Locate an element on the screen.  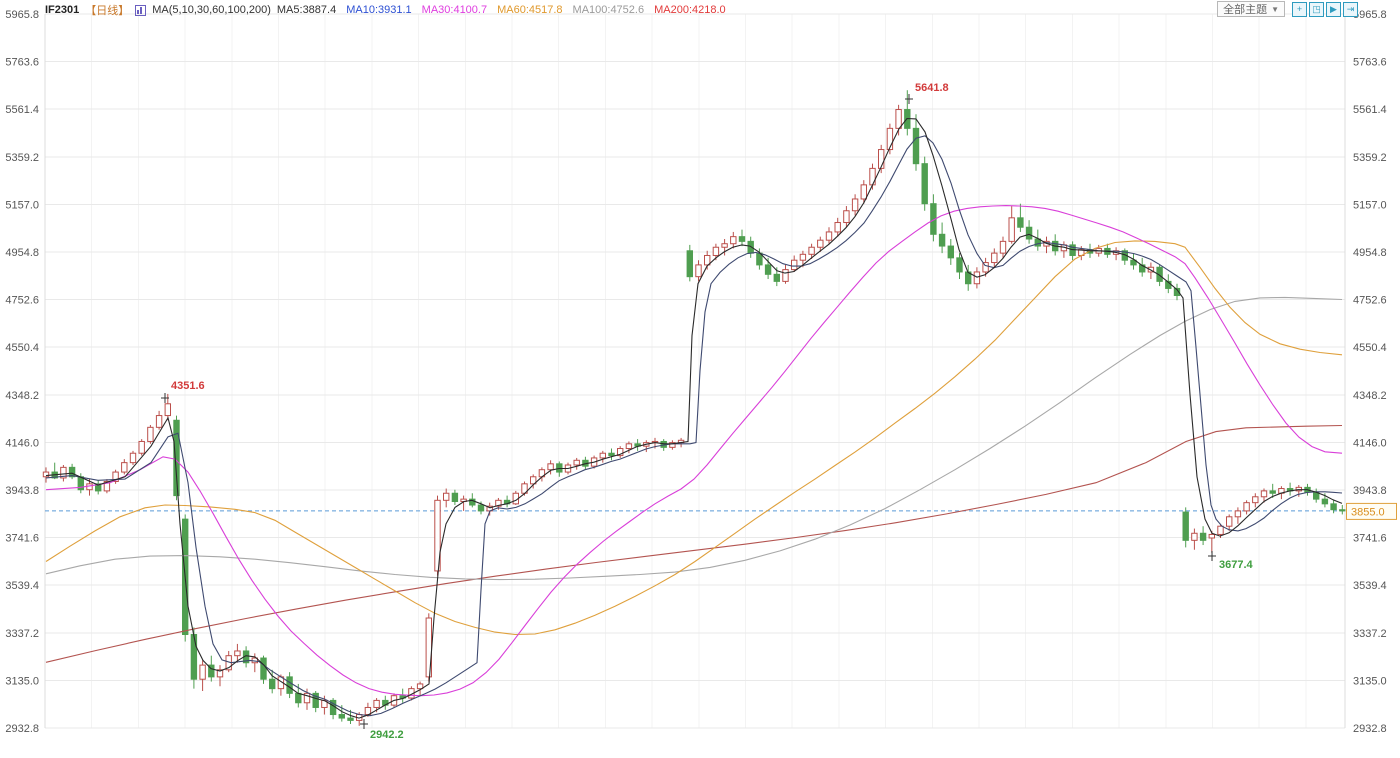
period-label: 【日线】 is located at coordinates (107, 11).